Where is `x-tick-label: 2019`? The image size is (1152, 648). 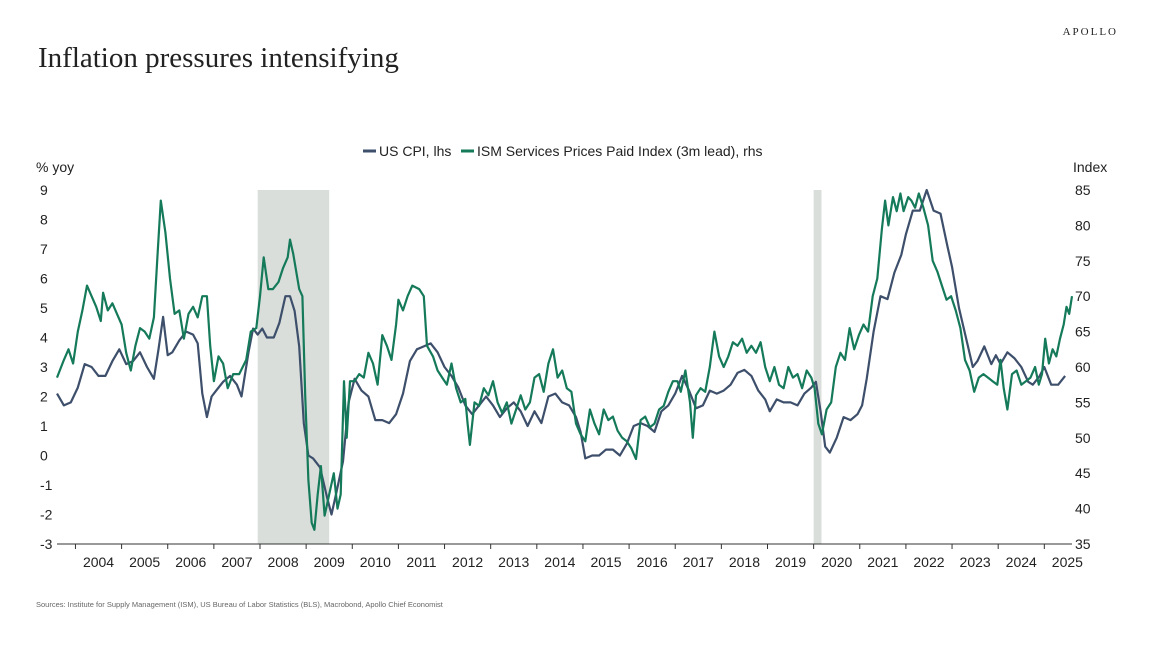
x-tick-label: 2019 is located at coordinates (790, 562).